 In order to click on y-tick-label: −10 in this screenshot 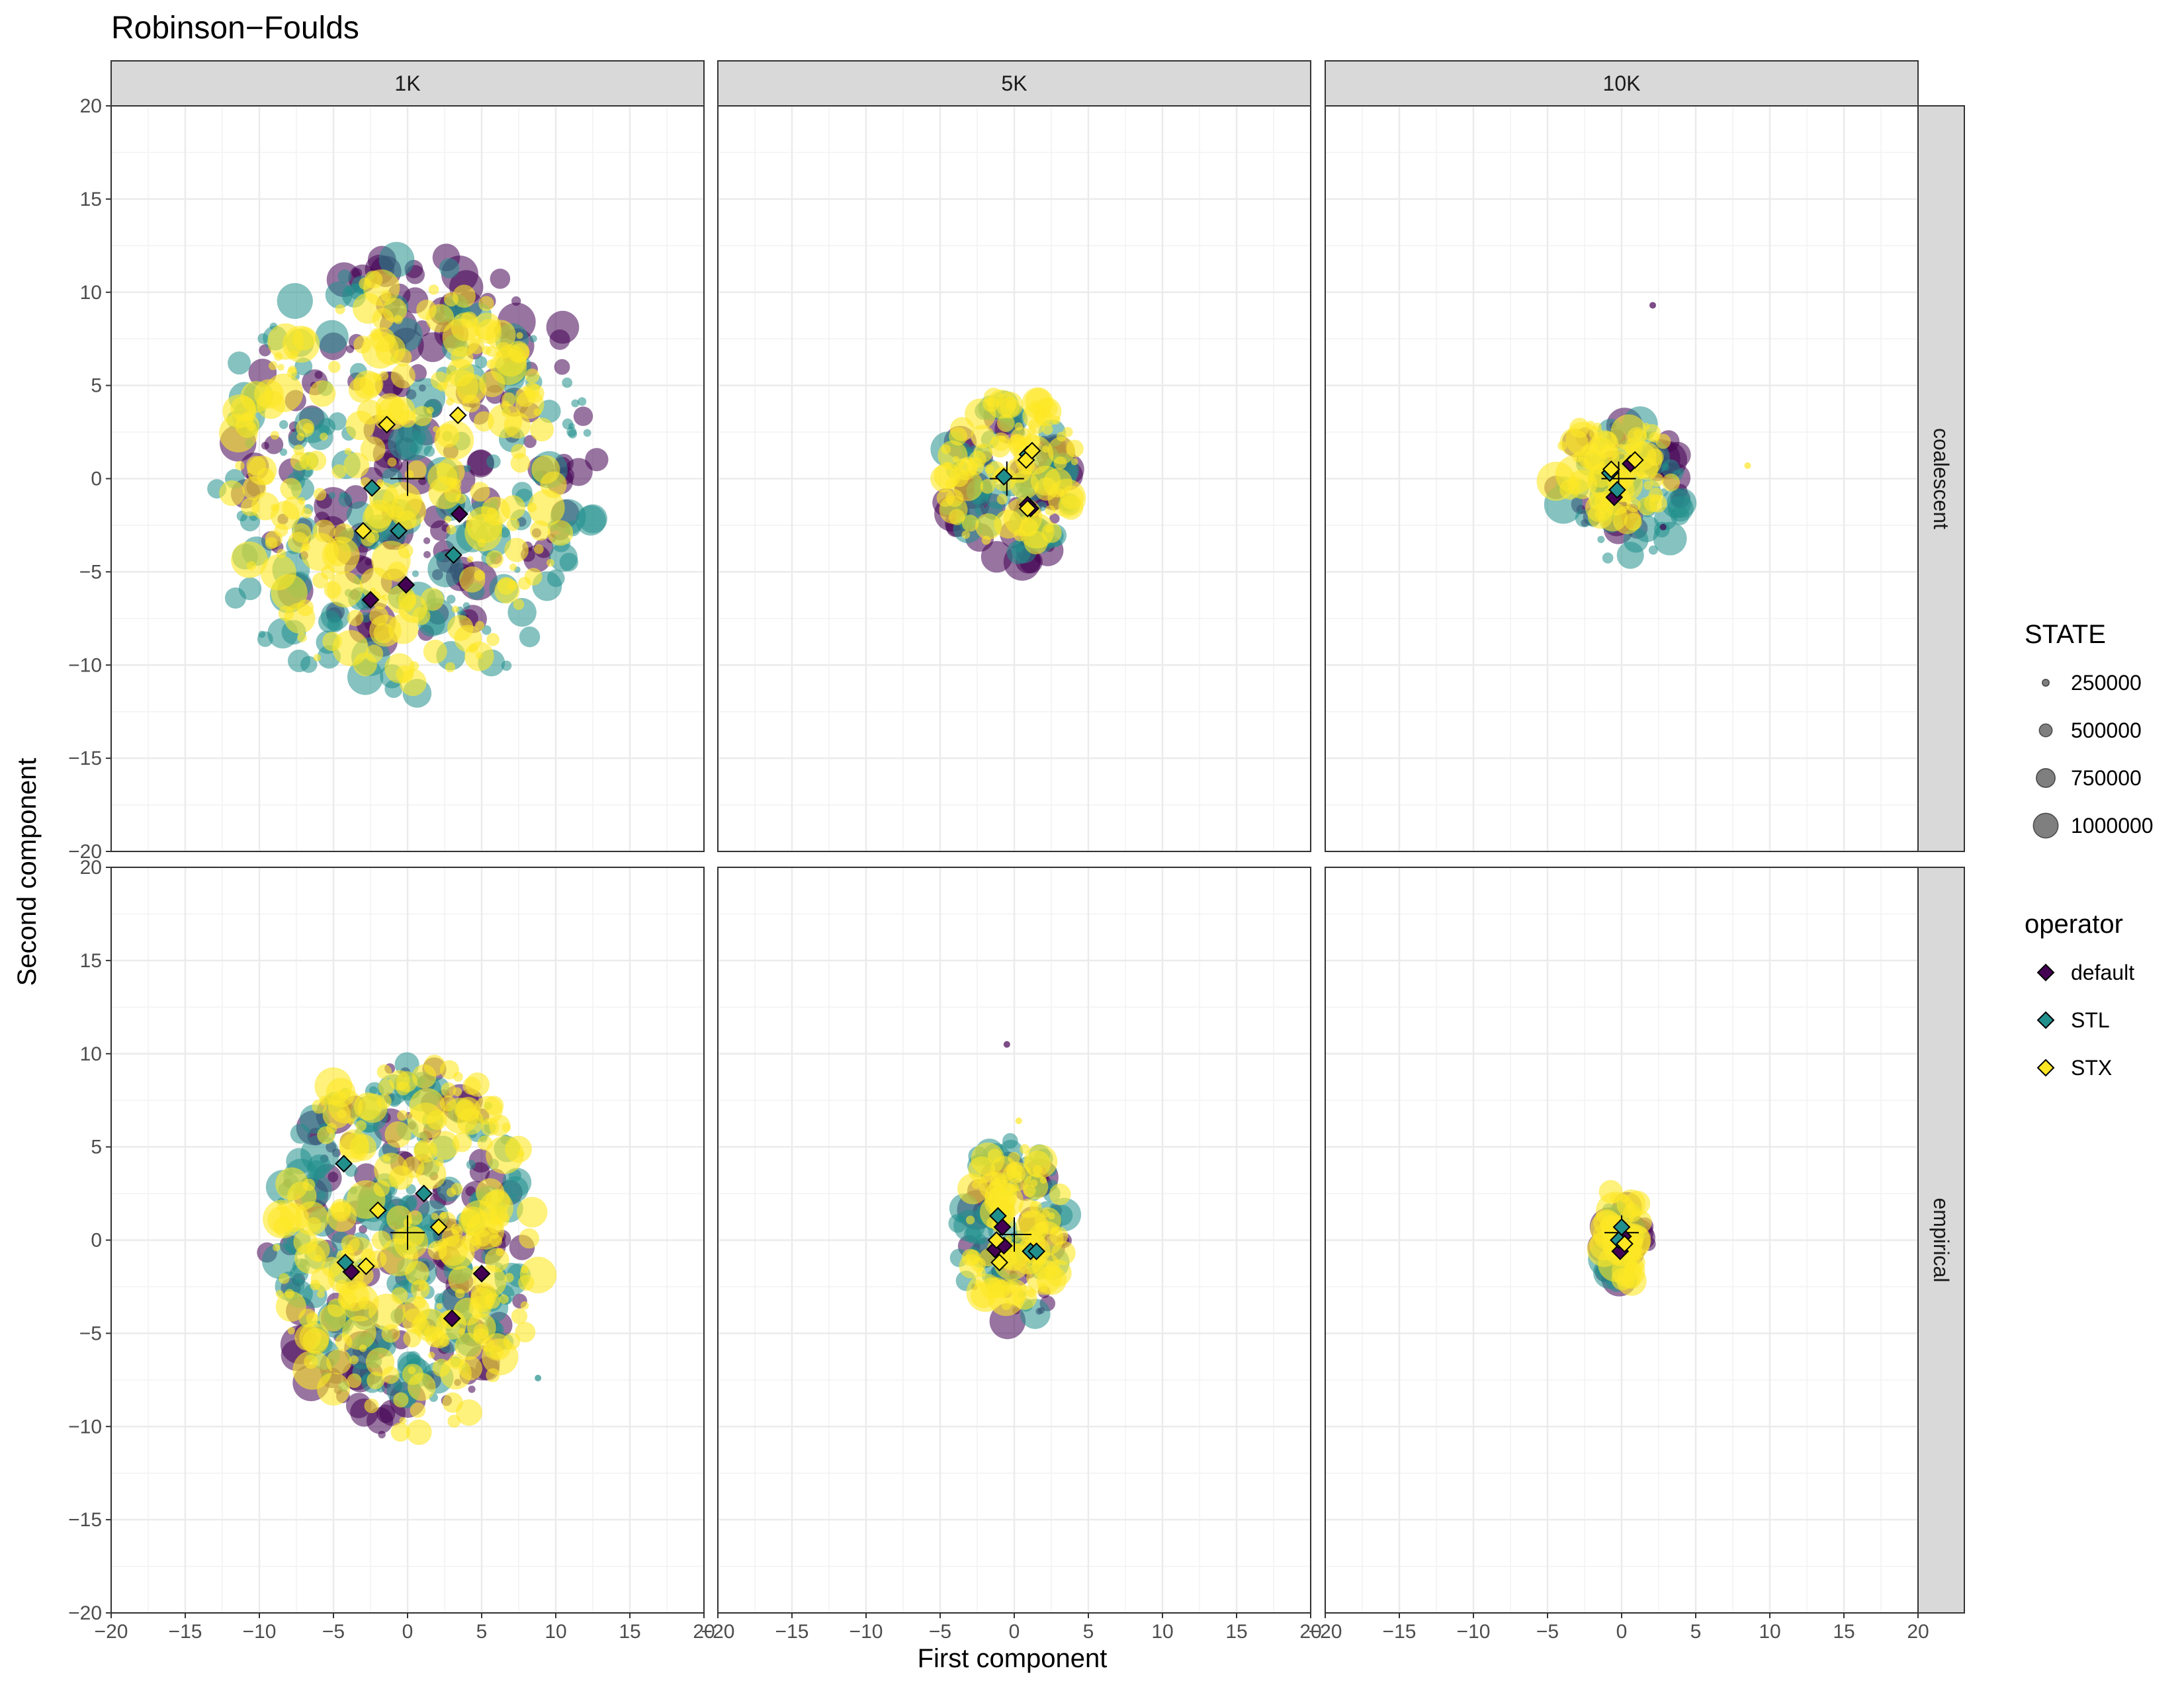, I will do `click(85, 665)`.